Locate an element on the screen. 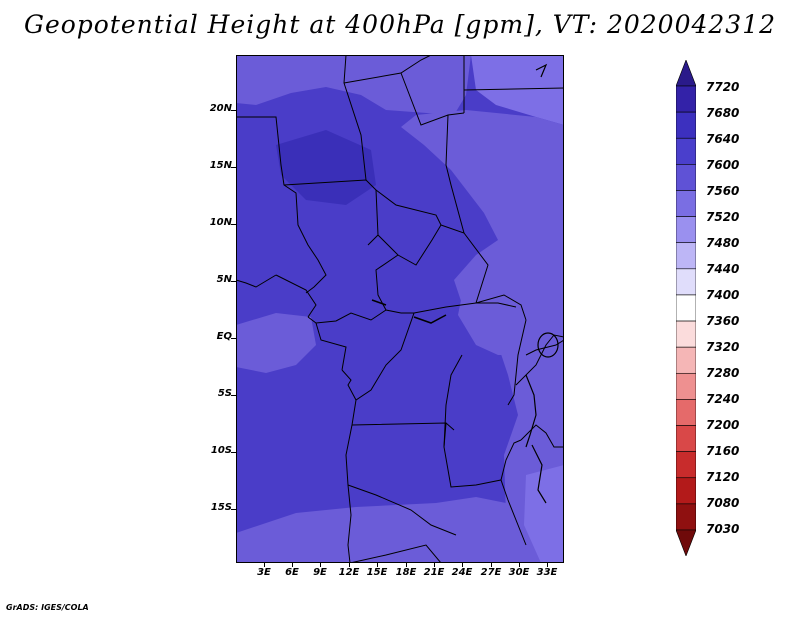 The height and width of the screenshot is (618, 800). lon-label-3e: 3E is located at coordinates (264, 572).